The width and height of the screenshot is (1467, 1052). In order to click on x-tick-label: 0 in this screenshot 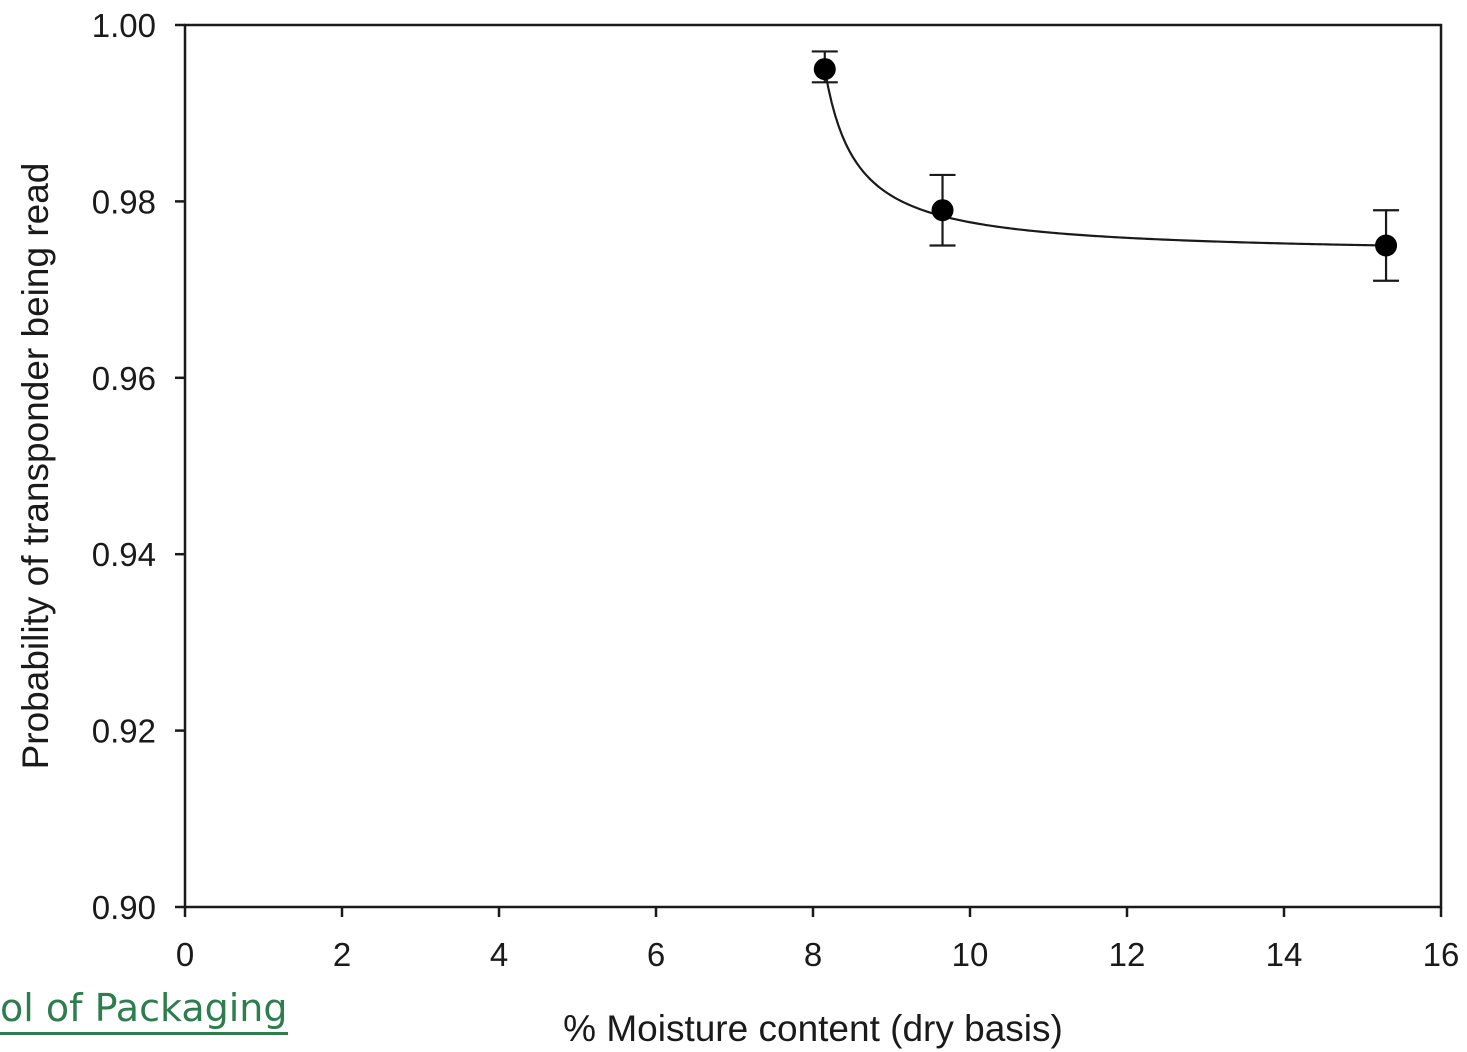, I will do `click(185, 954)`.